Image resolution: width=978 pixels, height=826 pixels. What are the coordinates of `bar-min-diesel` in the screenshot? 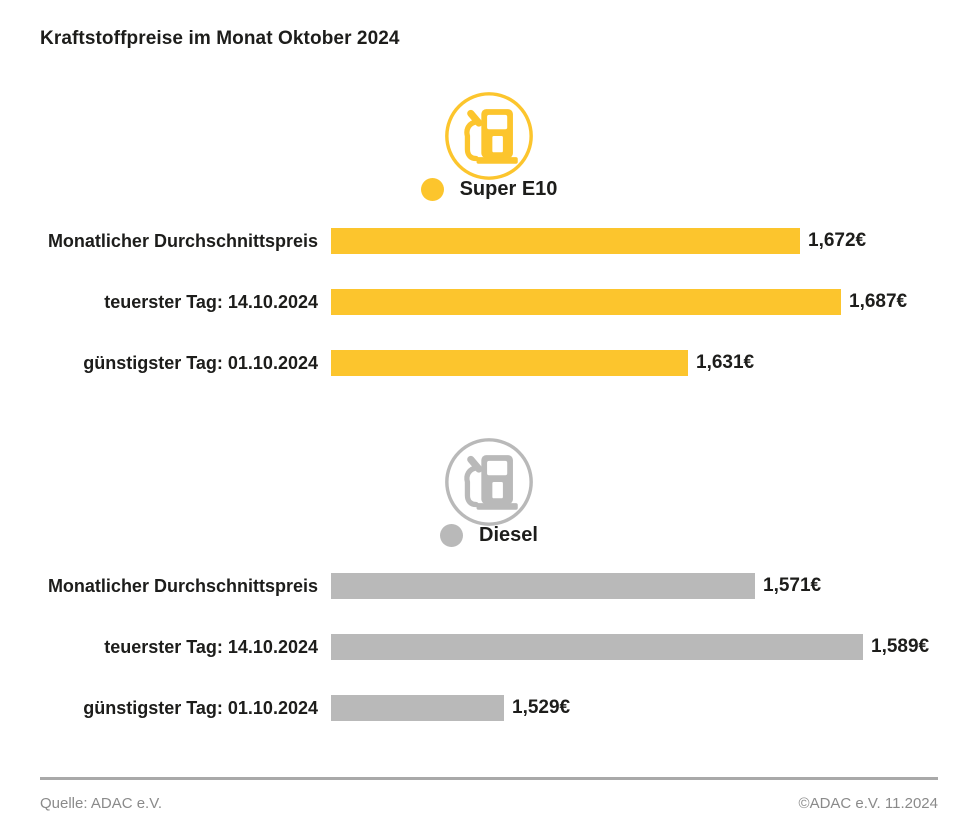 It's located at (417, 708).